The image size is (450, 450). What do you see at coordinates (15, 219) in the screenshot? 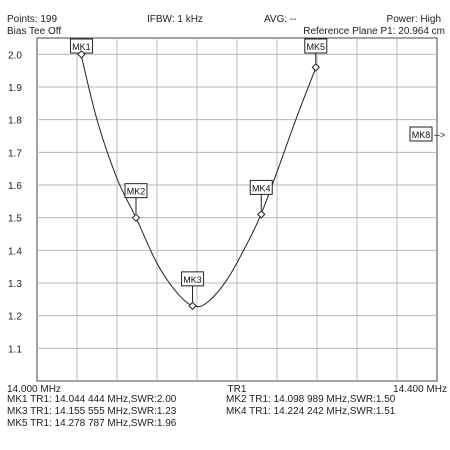
I see `y-tick-label: 1.5` at bounding box center [15, 219].